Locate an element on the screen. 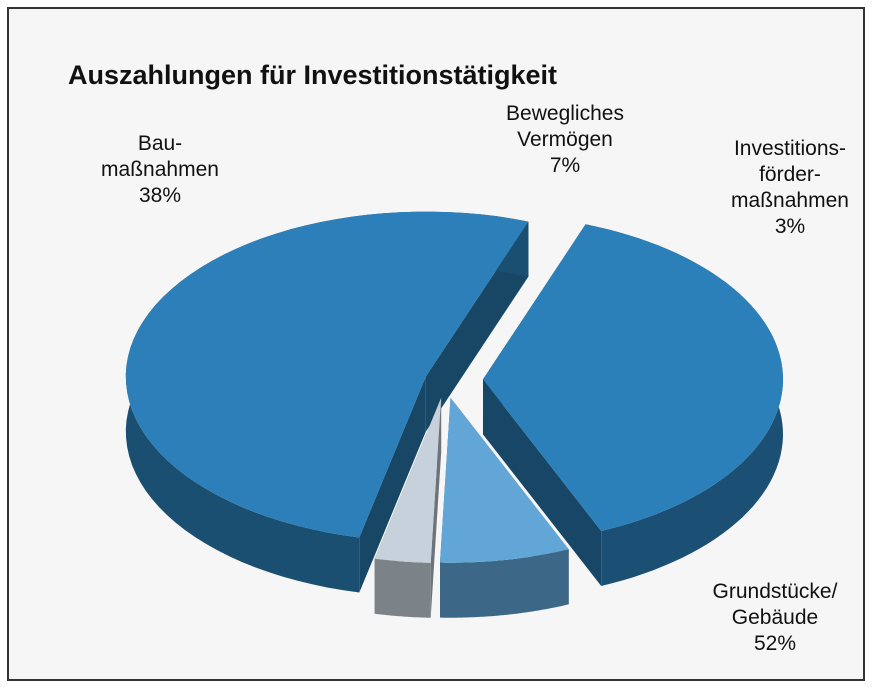 The height and width of the screenshot is (688, 872). slice-value-label: 38% is located at coordinates (160, 195).